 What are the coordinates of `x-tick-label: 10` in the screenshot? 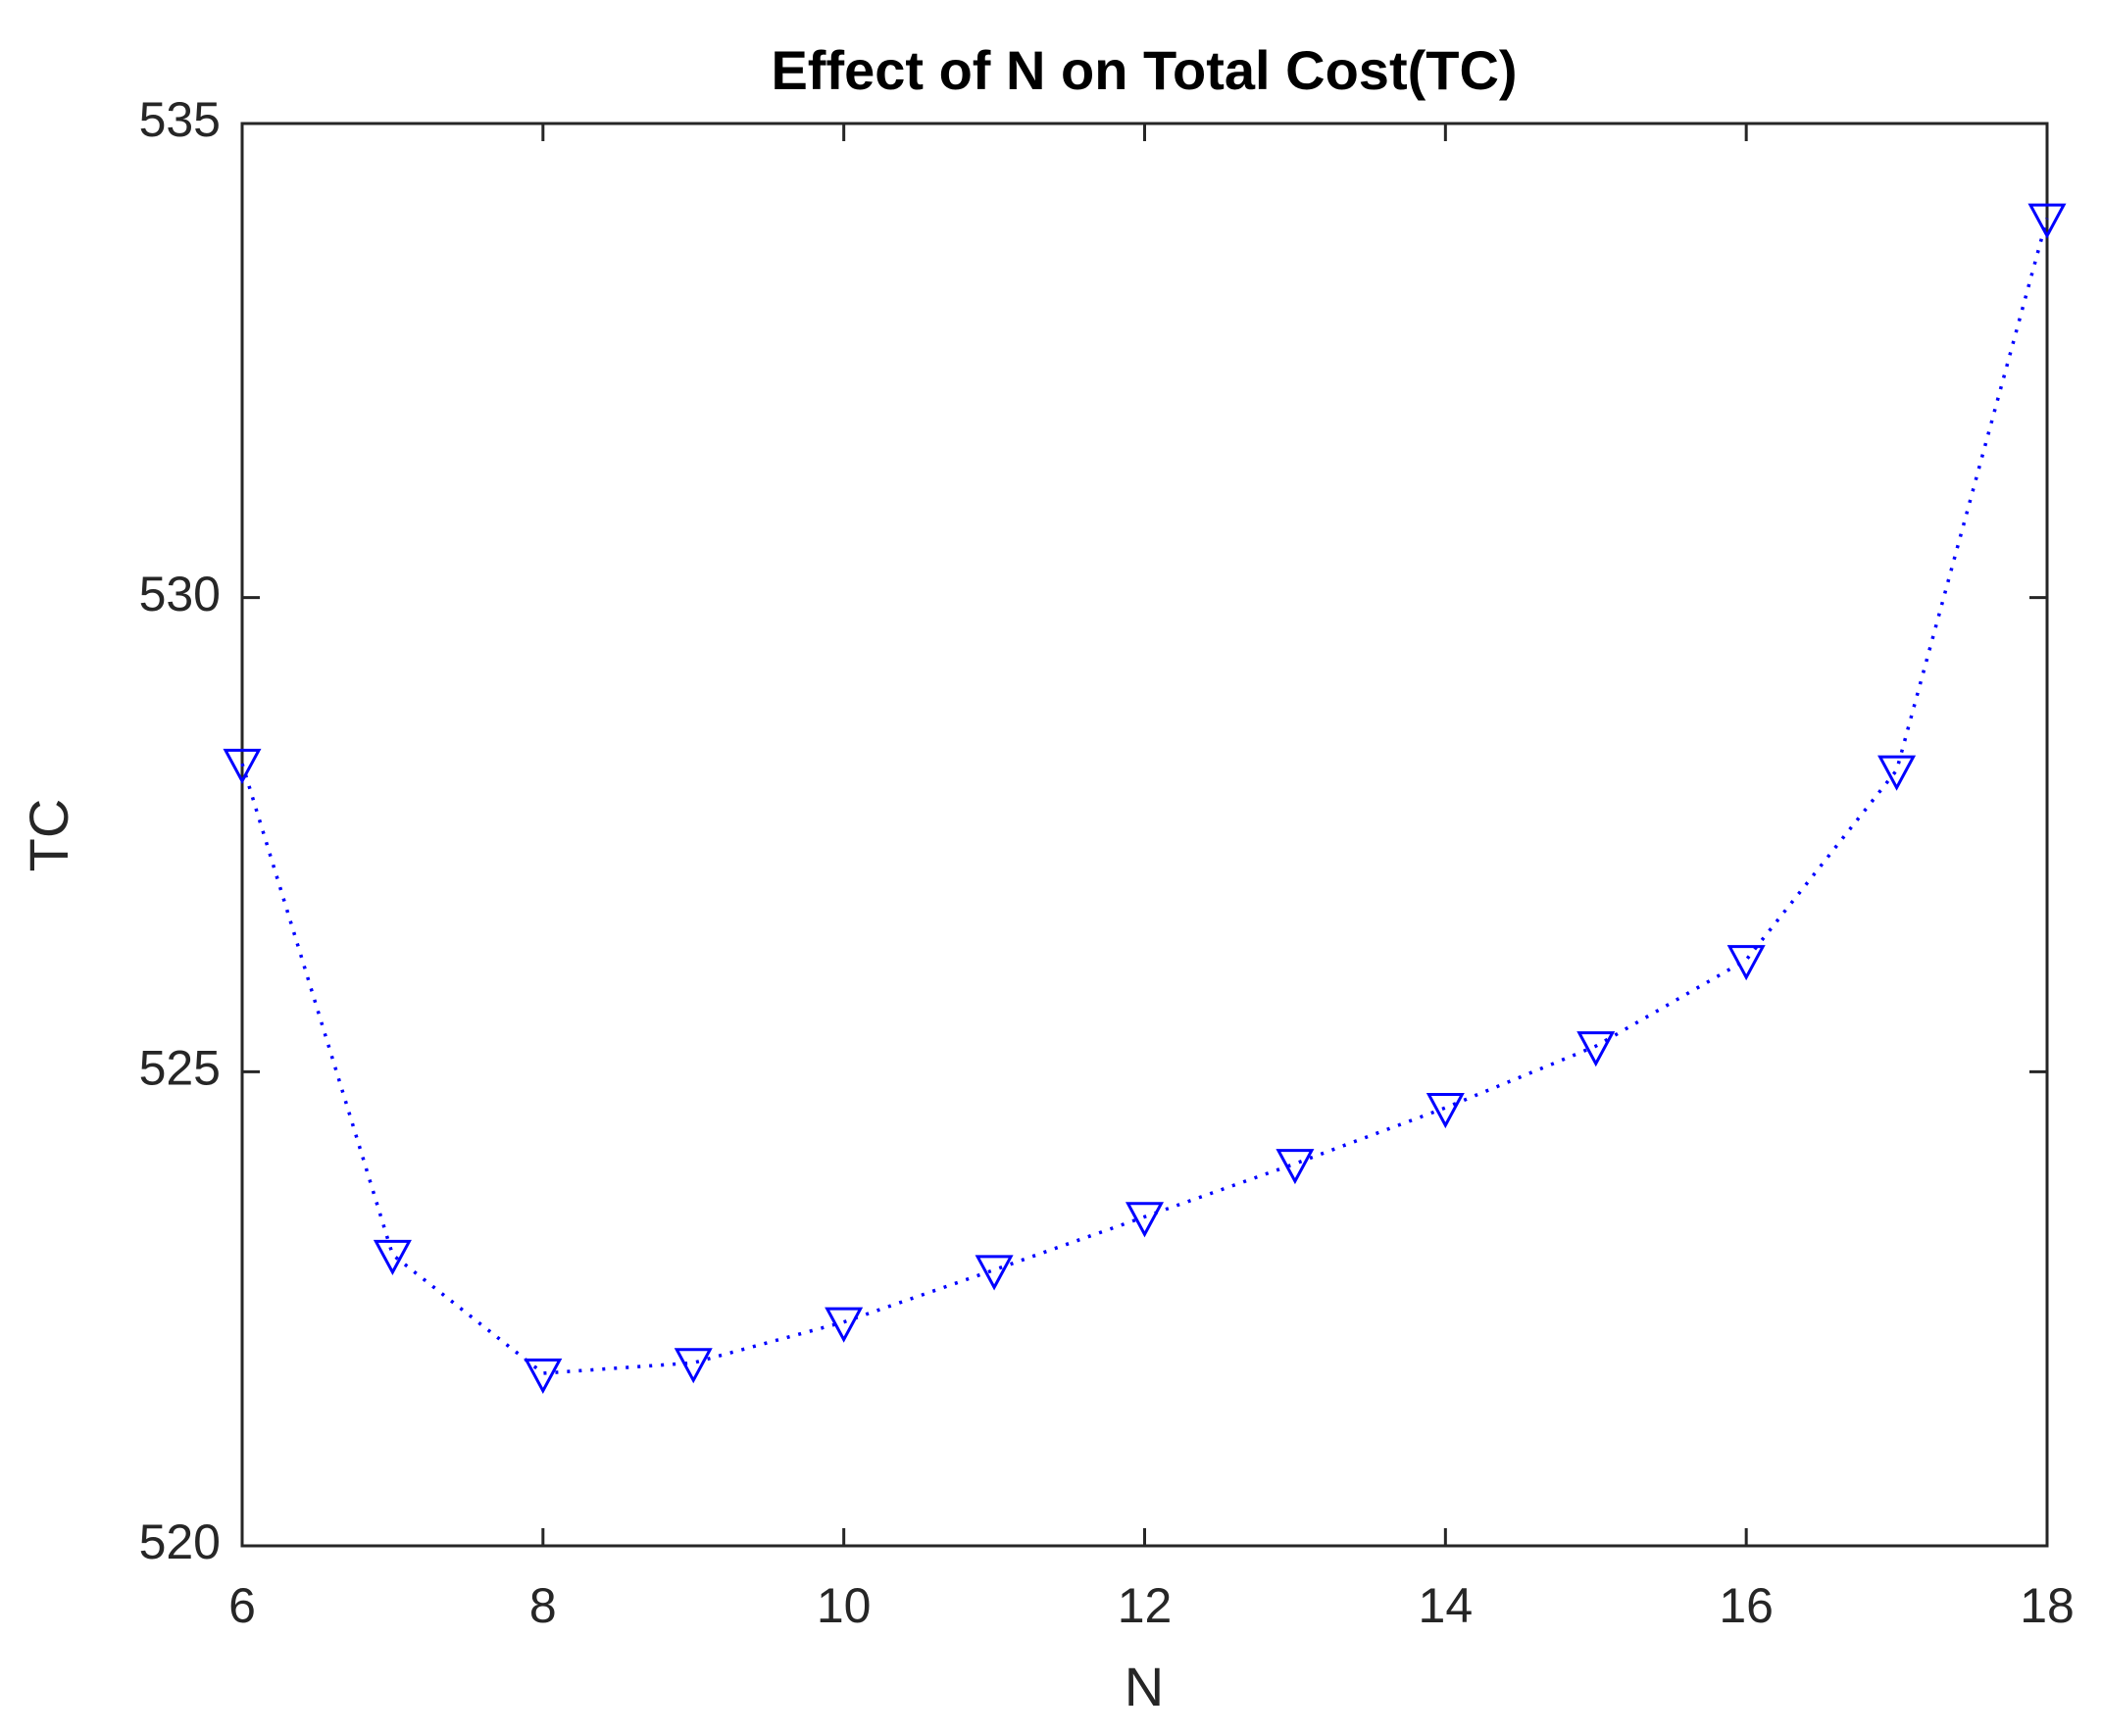 It's located at (844, 1606).